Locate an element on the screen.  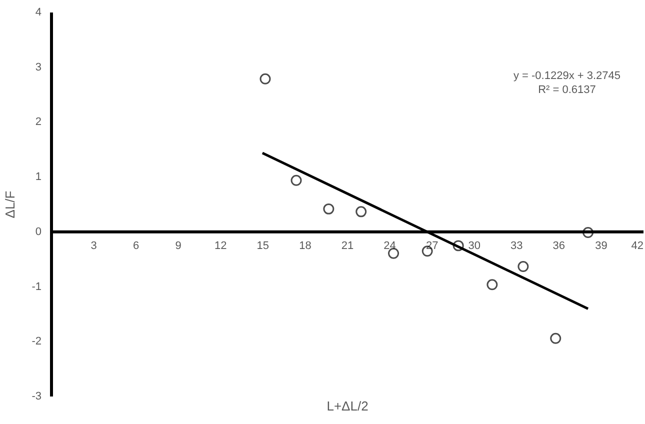
y-tick-label: -1 is located at coordinates (37, 286).